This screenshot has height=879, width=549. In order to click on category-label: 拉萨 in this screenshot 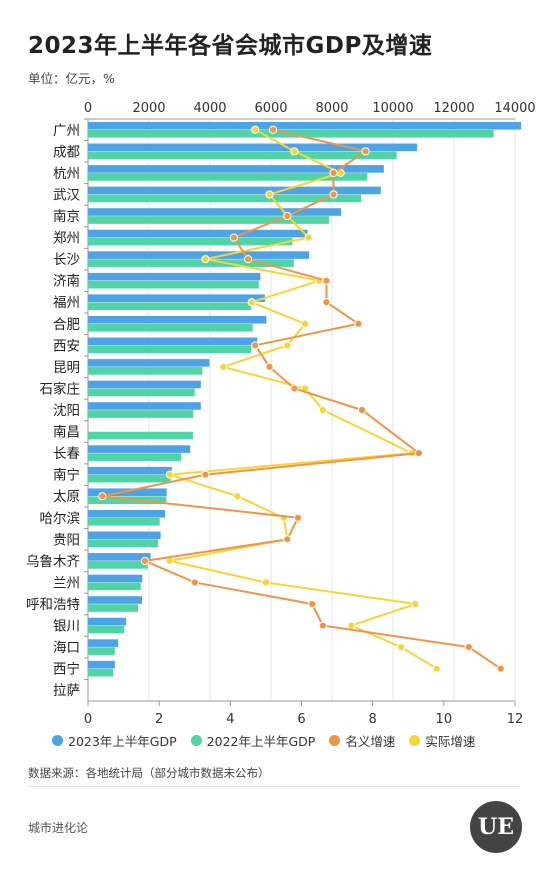, I will do `click(66, 691)`.